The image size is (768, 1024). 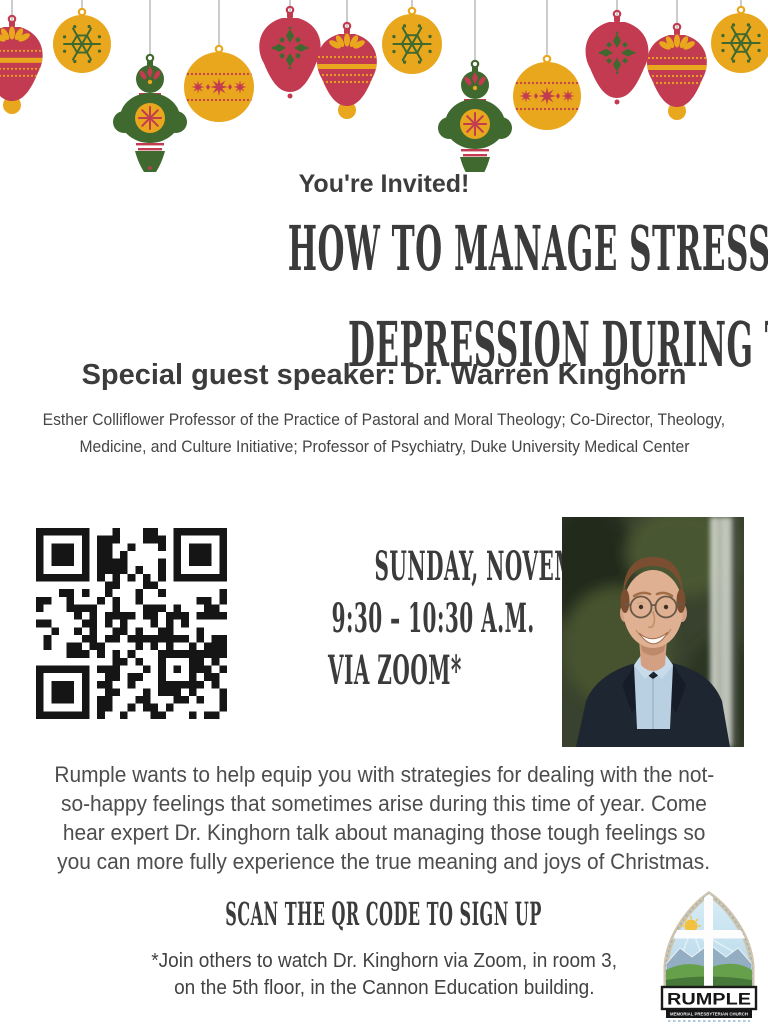 What do you see at coordinates (131, 623) in the screenshot?
I see `qr-code` at bounding box center [131, 623].